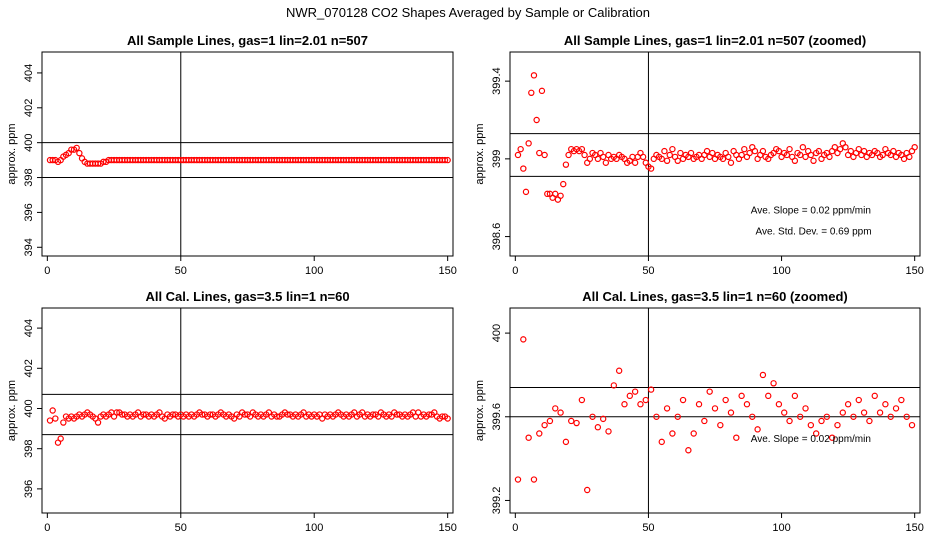  What do you see at coordinates (29, 368) in the screenshot?
I see `y-tick-label: 402` at bounding box center [29, 368].